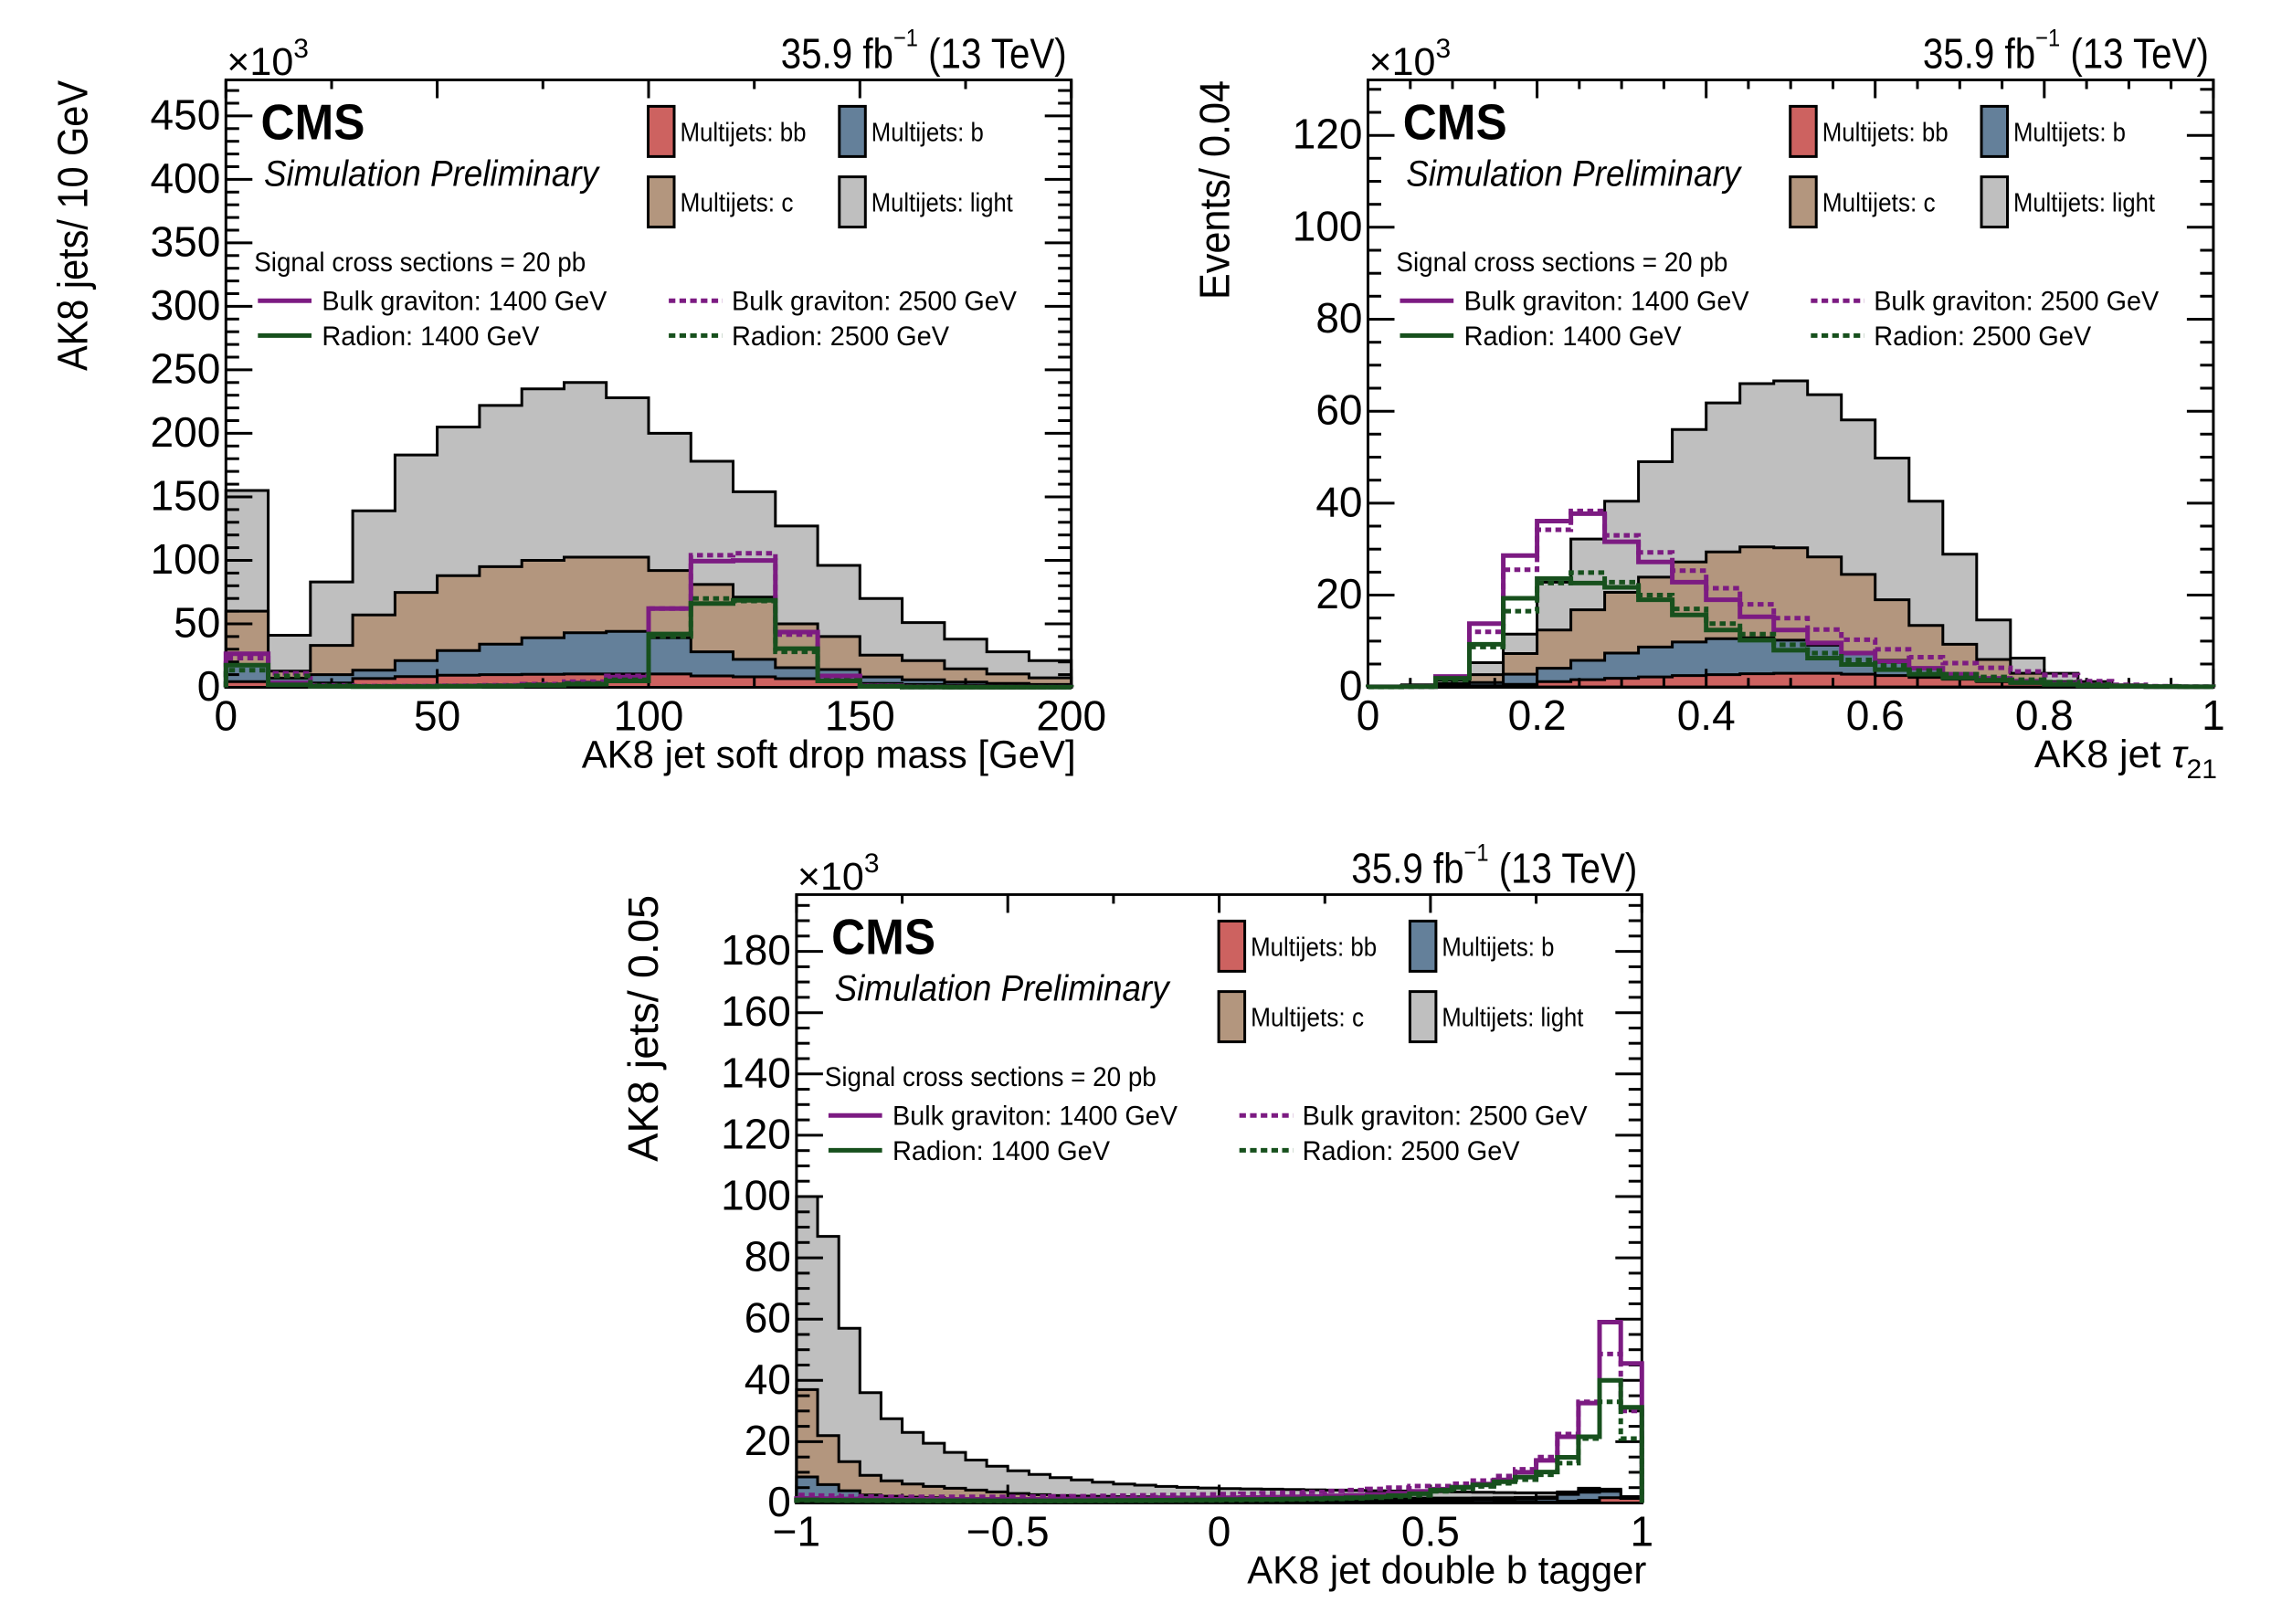 The width and height of the screenshot is (2271, 1624). I want to click on svg-text: 400, so click(186, 178).